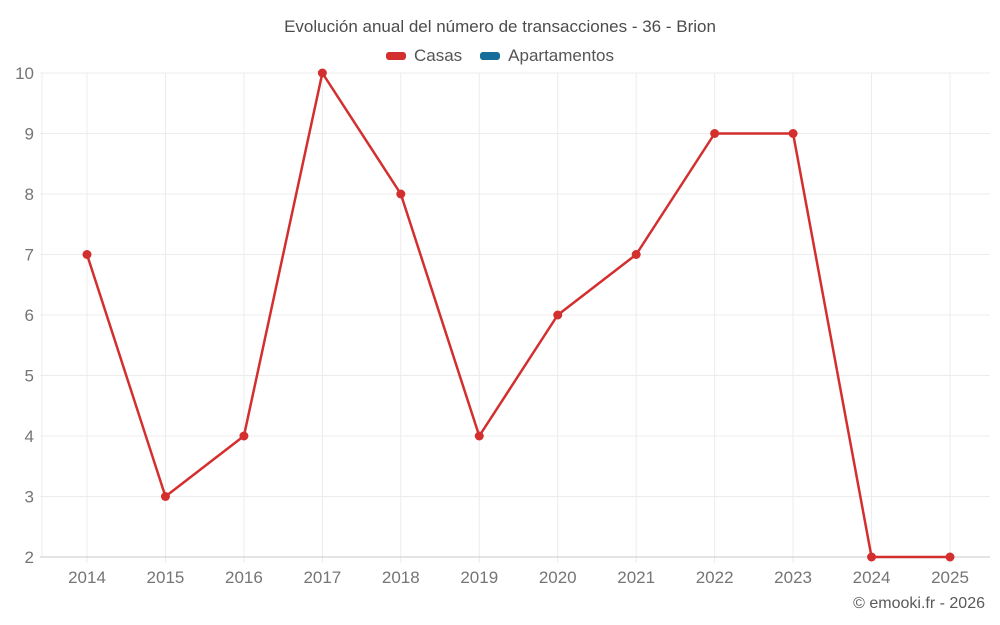 Image resolution: width=1000 pixels, height=625 pixels. I want to click on legend-swatch-casas, so click(395, 56).